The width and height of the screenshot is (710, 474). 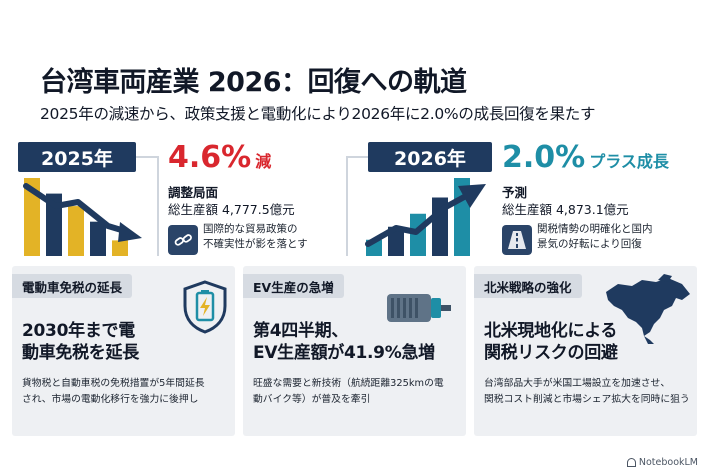 What do you see at coordinates (158, 206) in the screenshot?
I see `vdivider-left` at bounding box center [158, 206].